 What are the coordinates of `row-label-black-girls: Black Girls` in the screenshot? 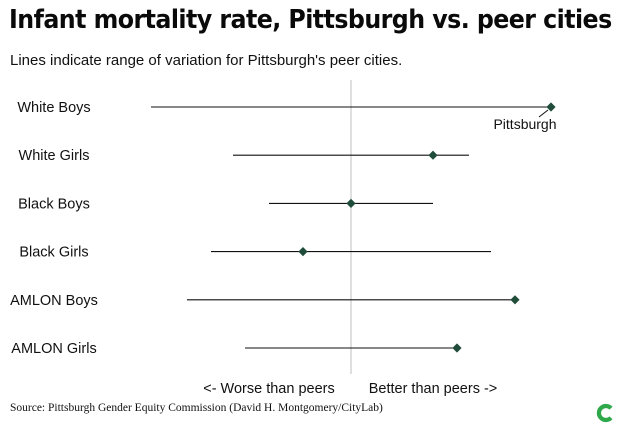 It's located at (53, 253).